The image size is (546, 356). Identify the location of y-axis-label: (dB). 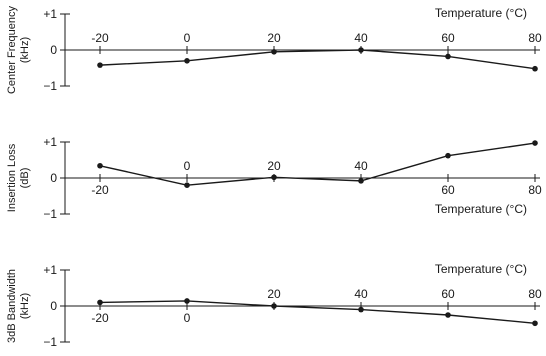
(25, 178).